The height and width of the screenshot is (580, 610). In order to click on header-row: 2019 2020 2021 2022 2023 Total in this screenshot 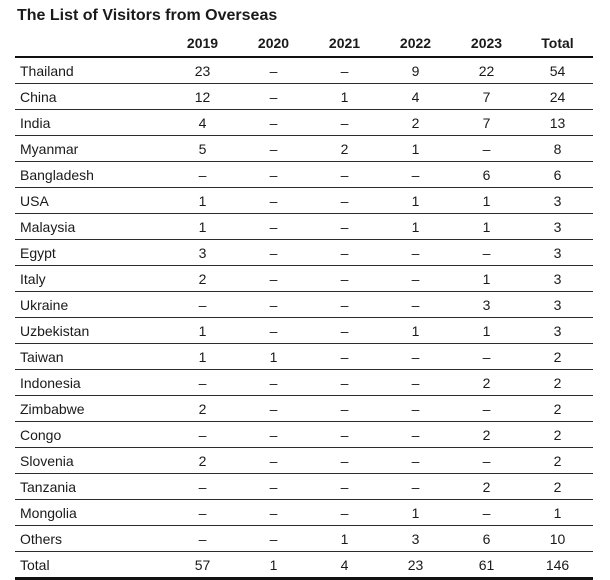, I will do `click(304, 44)`.